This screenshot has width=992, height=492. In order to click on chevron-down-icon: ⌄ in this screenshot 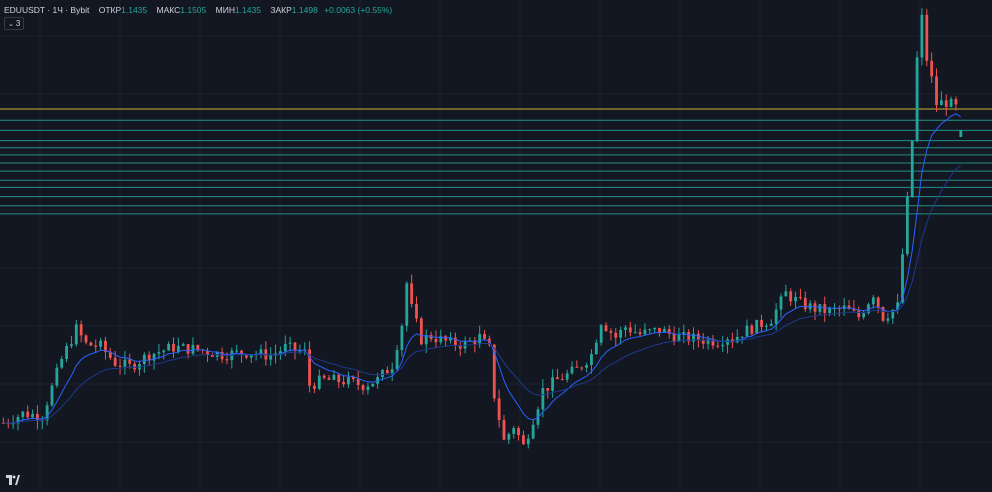, I will do `click(11, 24)`.